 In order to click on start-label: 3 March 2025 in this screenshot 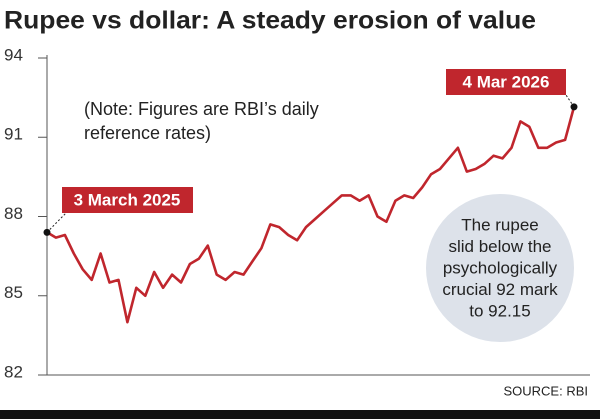, I will do `click(127, 199)`.